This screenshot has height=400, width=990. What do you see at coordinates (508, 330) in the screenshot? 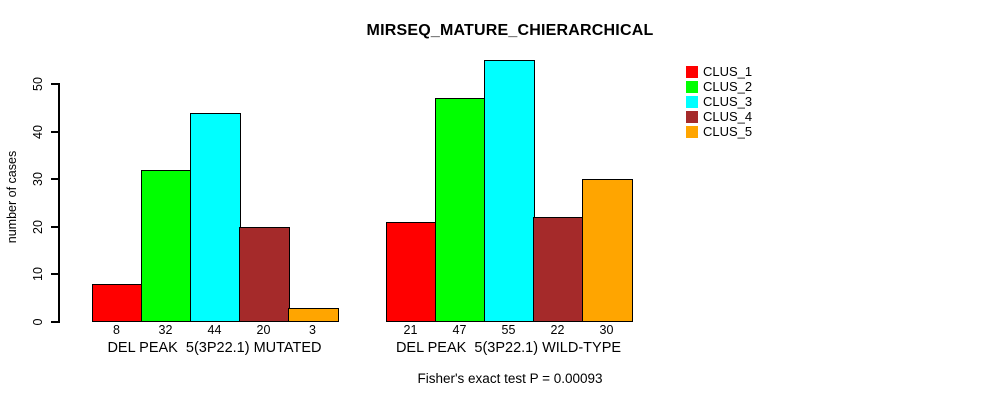
I see `bar-value-label: 55` at bounding box center [508, 330].